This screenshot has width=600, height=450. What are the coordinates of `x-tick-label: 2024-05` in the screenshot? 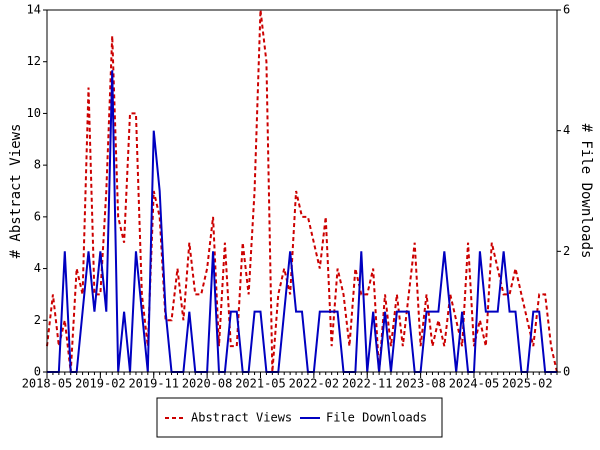 It's located at (474, 384).